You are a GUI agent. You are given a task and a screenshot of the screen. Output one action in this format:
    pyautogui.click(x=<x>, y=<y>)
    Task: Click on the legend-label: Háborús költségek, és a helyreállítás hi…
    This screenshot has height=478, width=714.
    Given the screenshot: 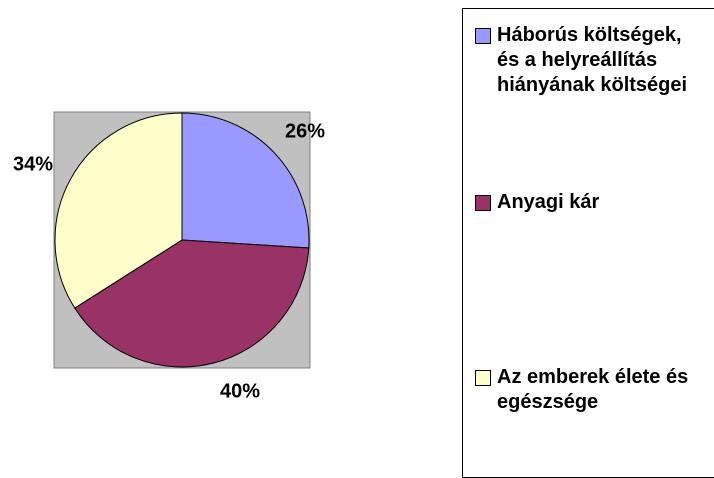 What is the action you would take?
    pyautogui.click(x=592, y=60)
    